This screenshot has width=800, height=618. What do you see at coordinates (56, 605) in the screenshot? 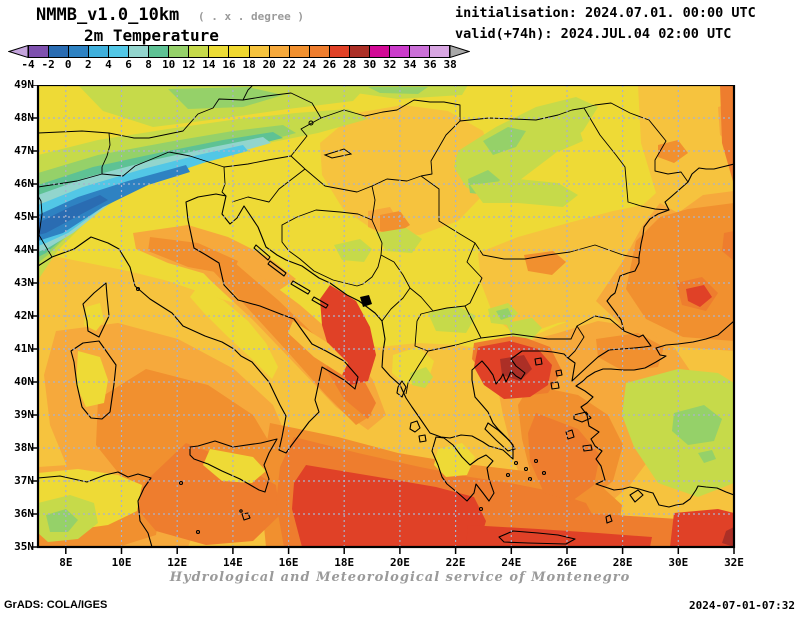
I see `grads-stamp: GrADS: COLA/IGES` at bounding box center [56, 605].